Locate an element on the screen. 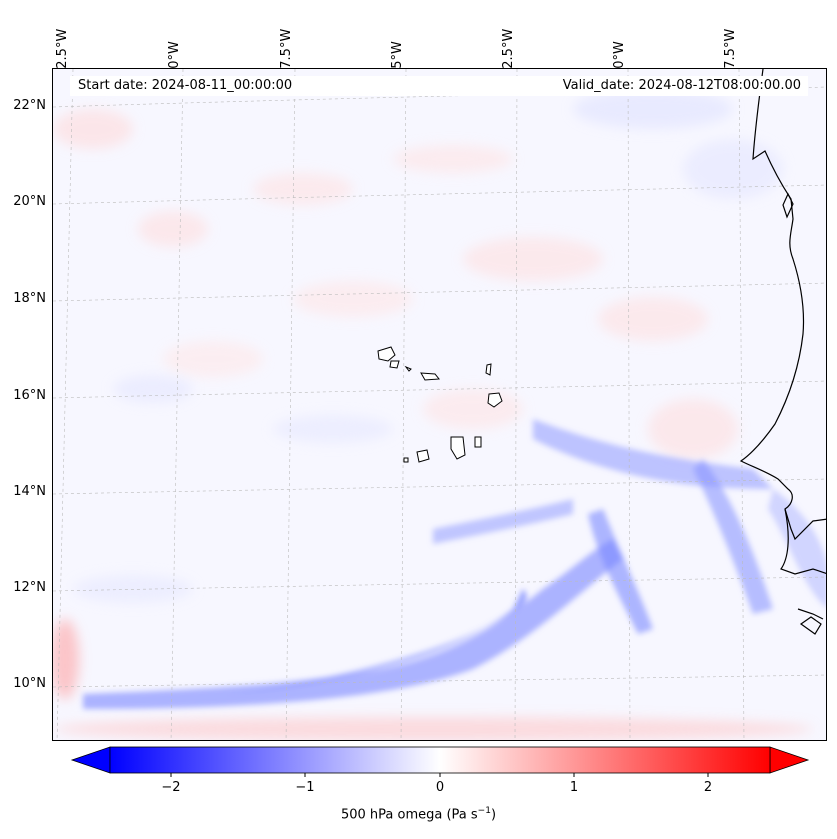 The width and height of the screenshot is (837, 839). colorbar-label-text: 500 hPa omega (Pa s is located at coordinates (409, 815).